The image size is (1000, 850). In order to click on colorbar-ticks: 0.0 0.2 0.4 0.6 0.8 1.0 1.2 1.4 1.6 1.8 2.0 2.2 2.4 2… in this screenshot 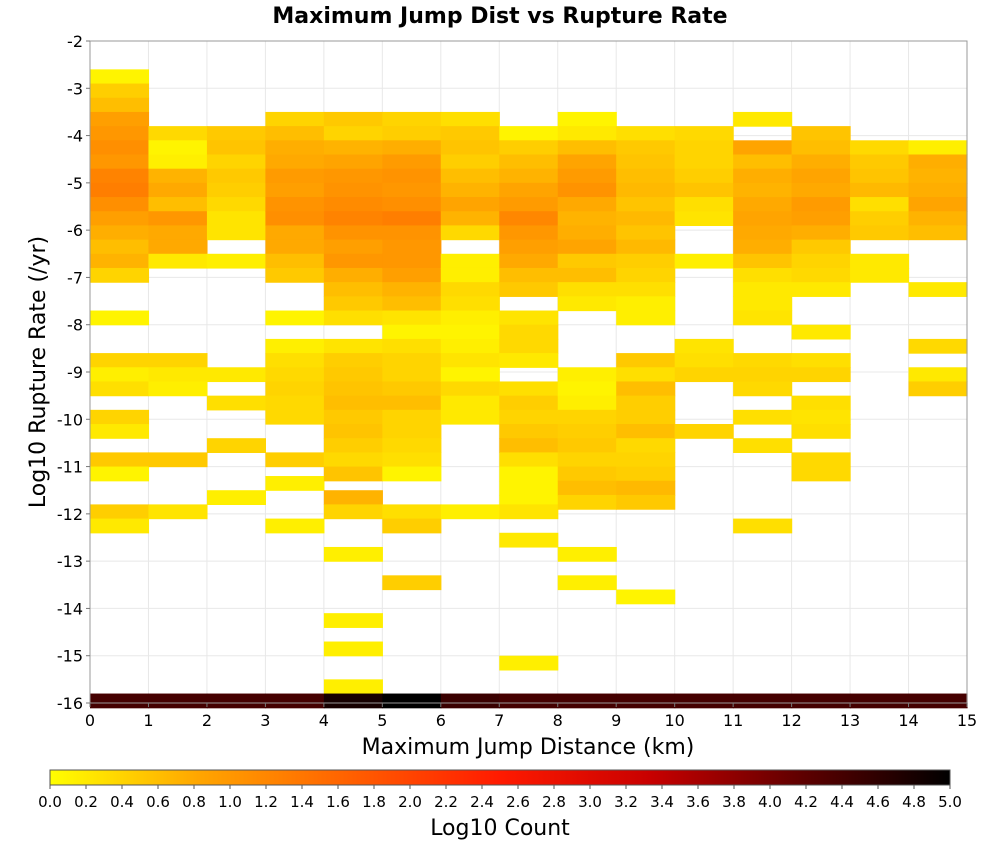, I will do `click(500, 798)`.